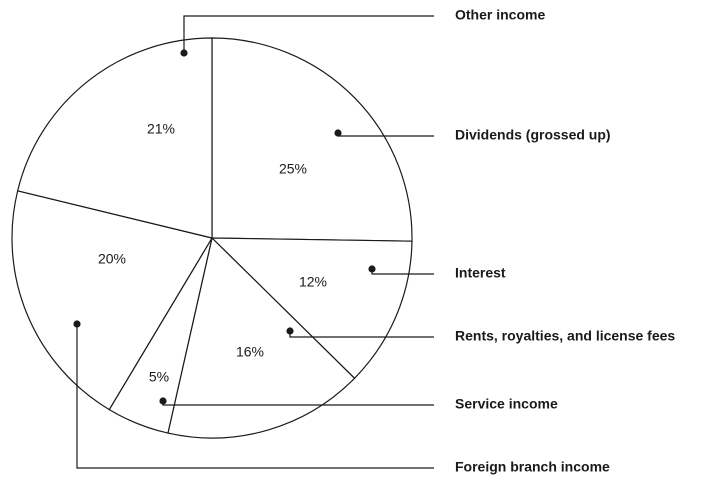 Image resolution: width=718 pixels, height=477 pixels. What do you see at coordinates (532, 467) in the screenshot?
I see `legend-label-foreign-branch-income: Foreign branch income` at bounding box center [532, 467].